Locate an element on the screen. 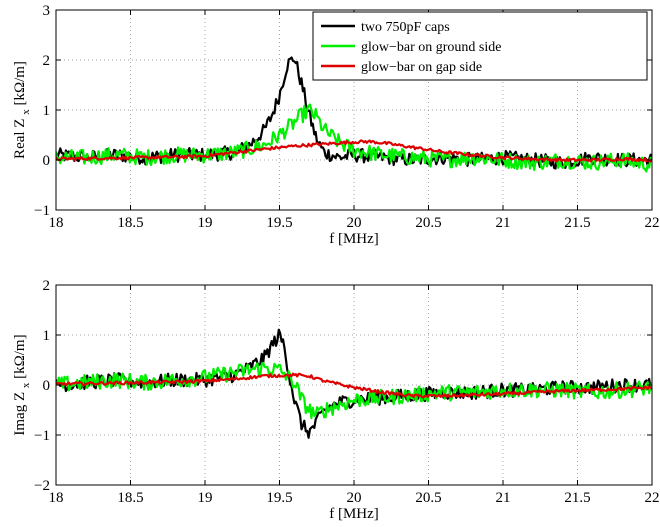 The width and height of the screenshot is (660, 527). legend-box is located at coordinates (480, 46).